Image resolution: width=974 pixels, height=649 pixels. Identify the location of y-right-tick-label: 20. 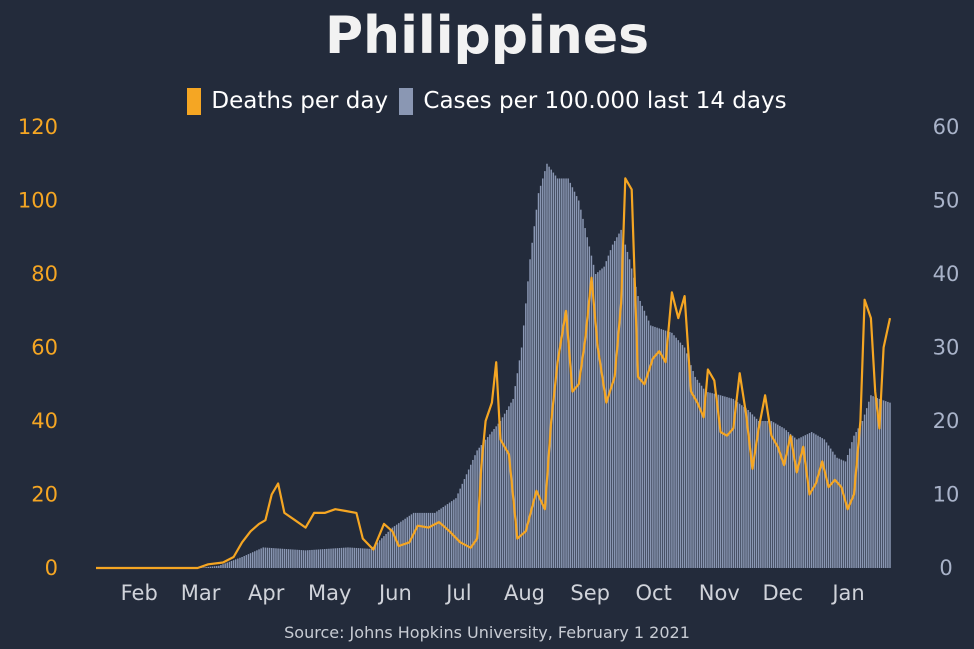
(946, 421).